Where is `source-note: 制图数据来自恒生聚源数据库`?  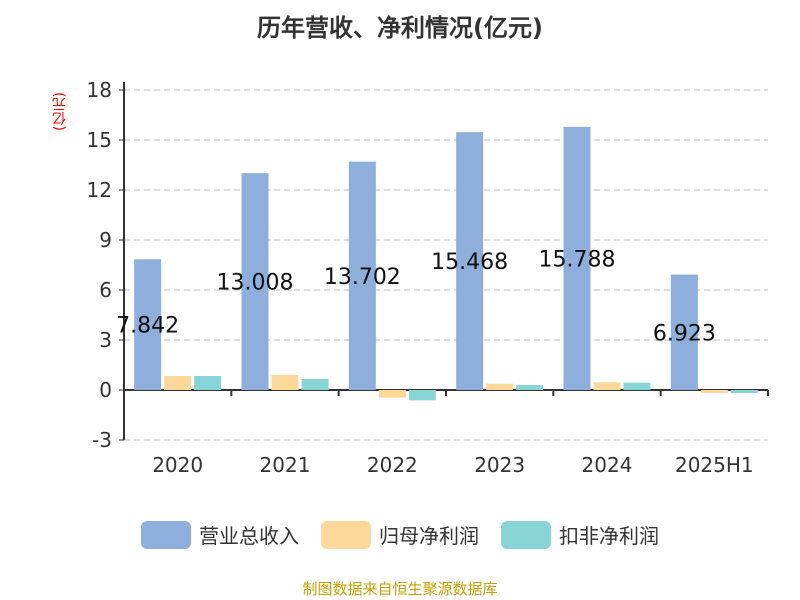 source-note: 制图数据来自恒生聚源数据库 is located at coordinates (400, 589).